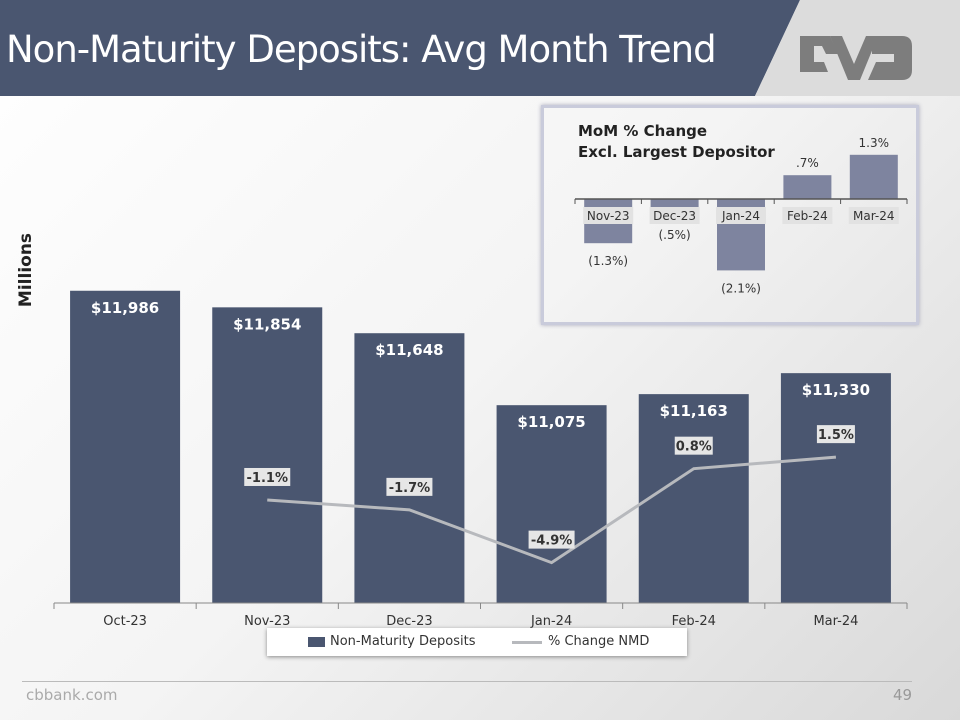 Image resolution: width=960 pixels, height=720 pixels. Describe the element at coordinates (551, 621) in the screenshot. I see `x-tick-label-Jan-24: Jan-24` at that location.